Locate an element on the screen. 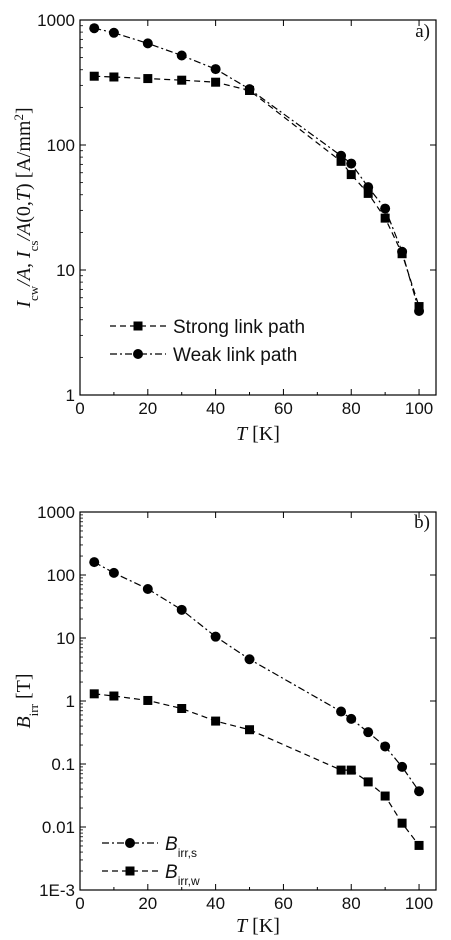 The image size is (451, 940). panel-label: b) is located at coordinates (422, 522).